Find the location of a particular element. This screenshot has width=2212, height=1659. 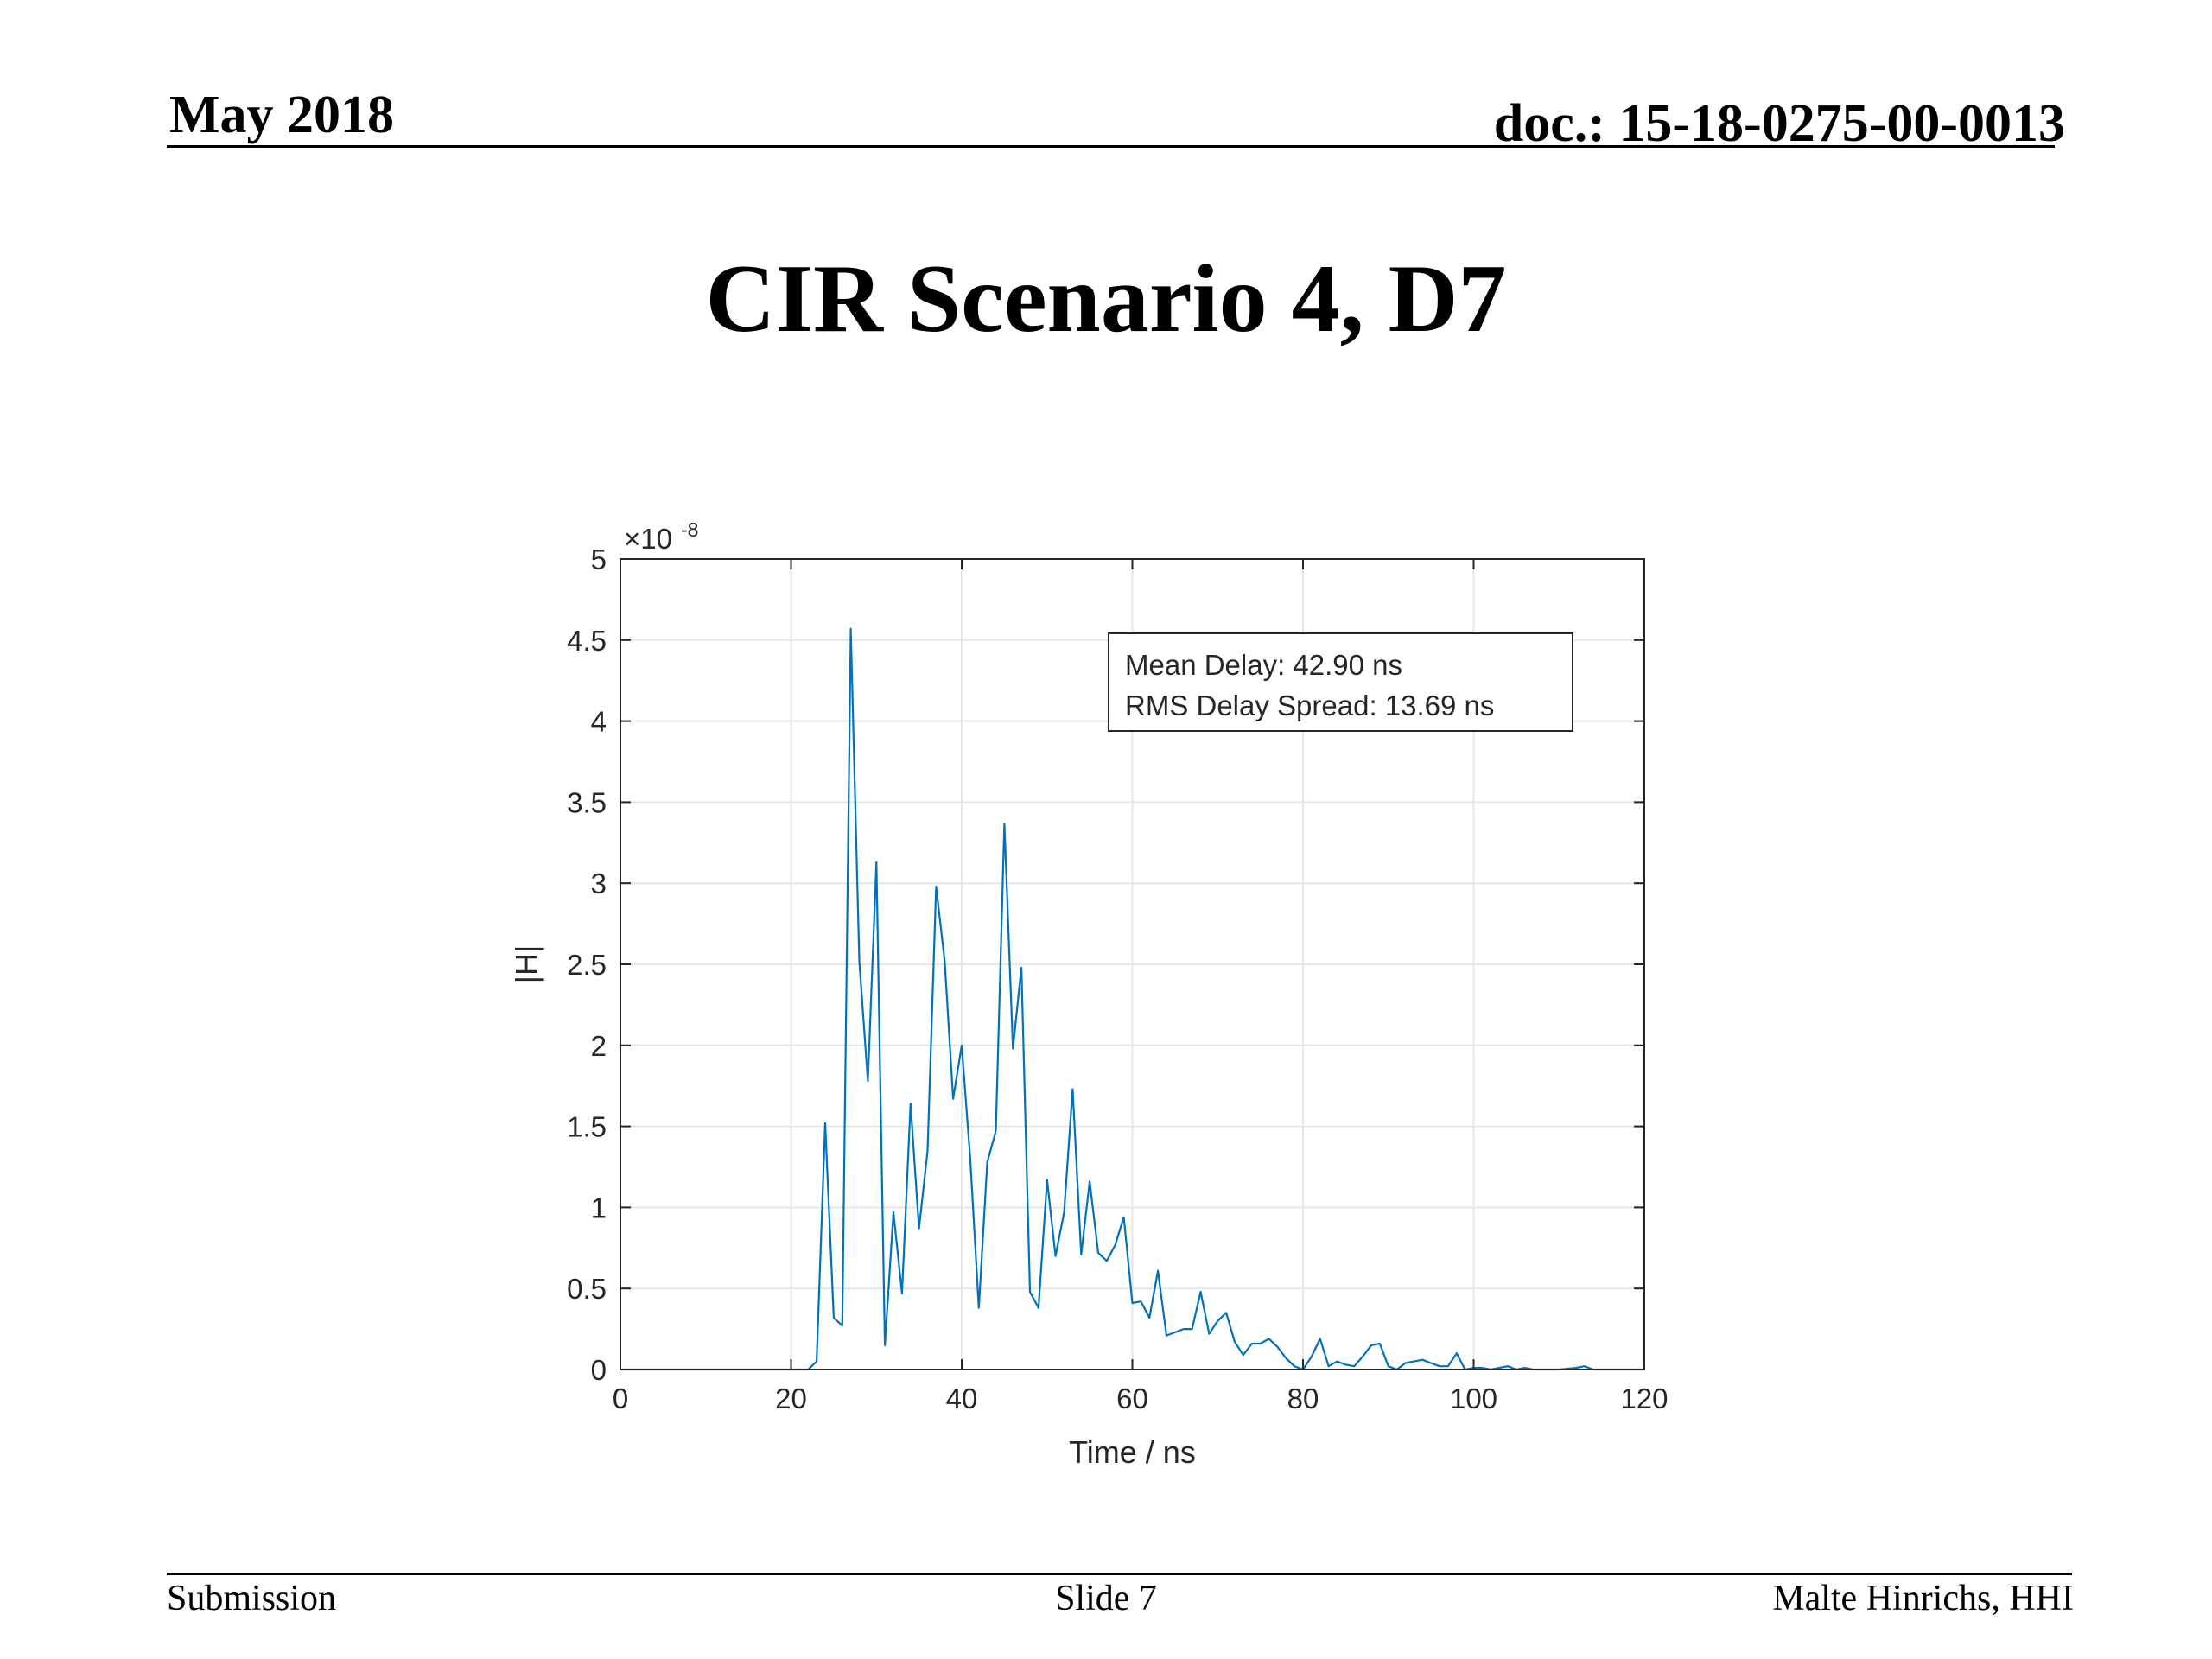

y-tick-label: 1 is located at coordinates (599, 1208).